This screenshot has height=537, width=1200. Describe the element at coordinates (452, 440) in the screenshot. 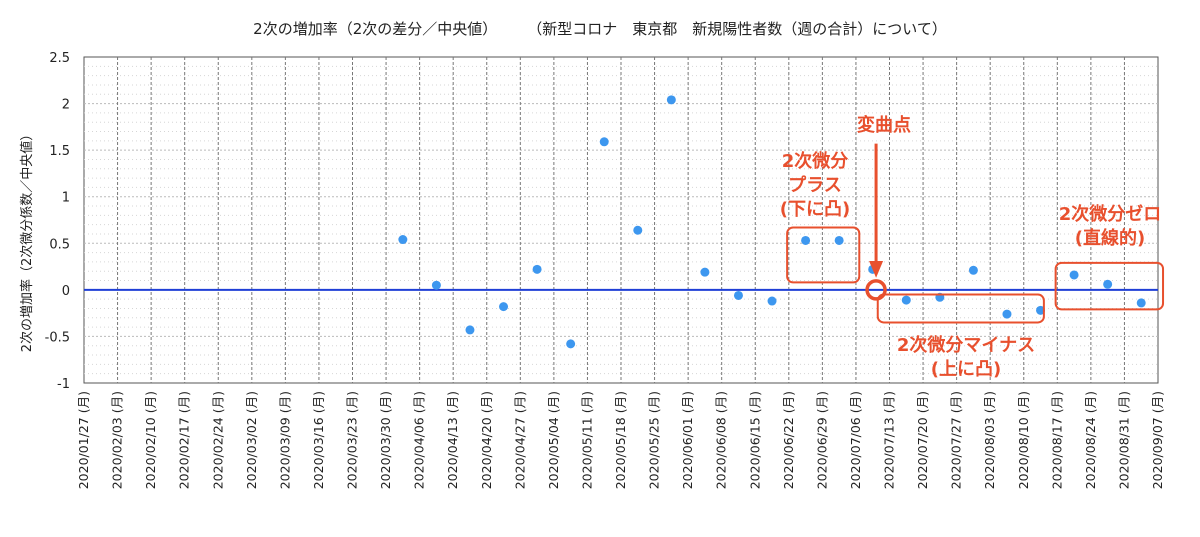

I see `x-tick-label: 2020/04/13 (月)` at that location.